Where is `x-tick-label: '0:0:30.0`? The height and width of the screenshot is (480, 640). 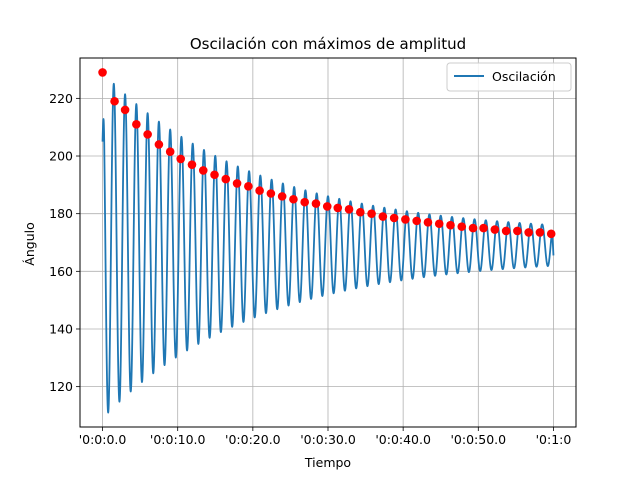
x-tick-label: '0:0:30.0 is located at coordinates (328, 439).